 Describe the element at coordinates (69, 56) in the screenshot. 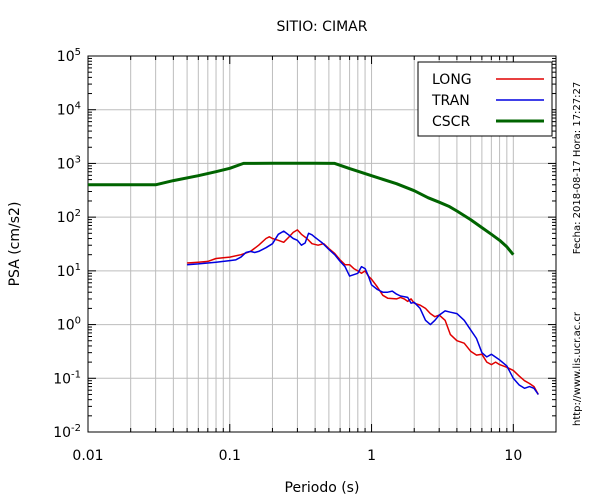

I see `y-tick-label: 10⁵` at that location.